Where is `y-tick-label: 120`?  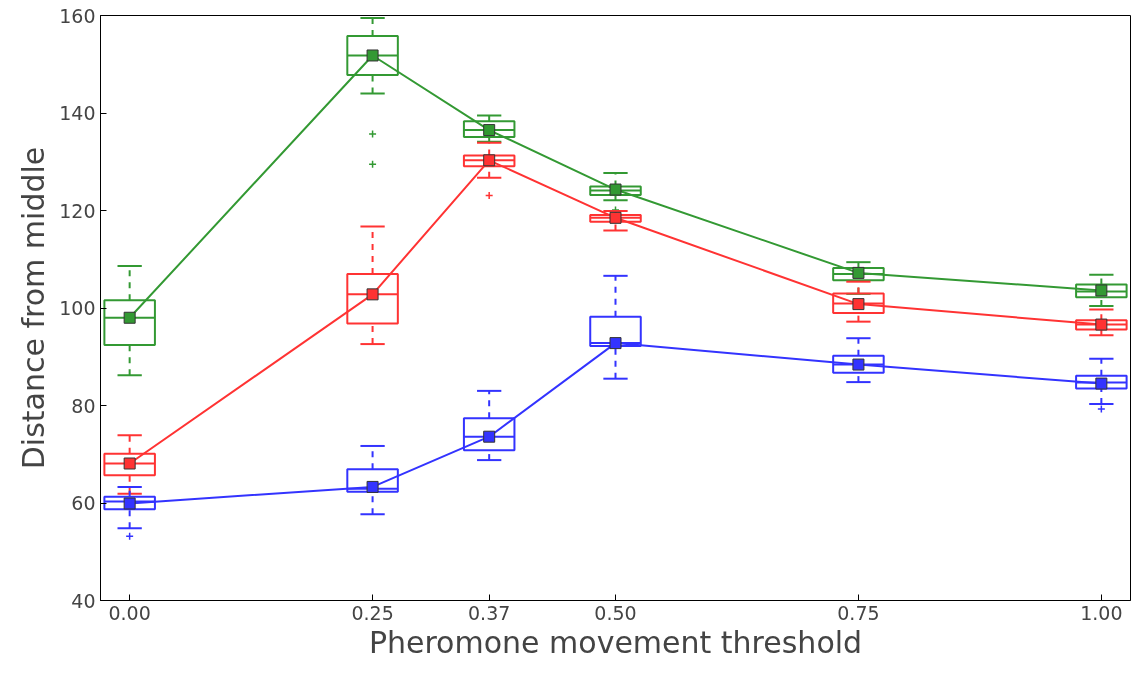 y-tick-label: 120 is located at coordinates (77, 210).